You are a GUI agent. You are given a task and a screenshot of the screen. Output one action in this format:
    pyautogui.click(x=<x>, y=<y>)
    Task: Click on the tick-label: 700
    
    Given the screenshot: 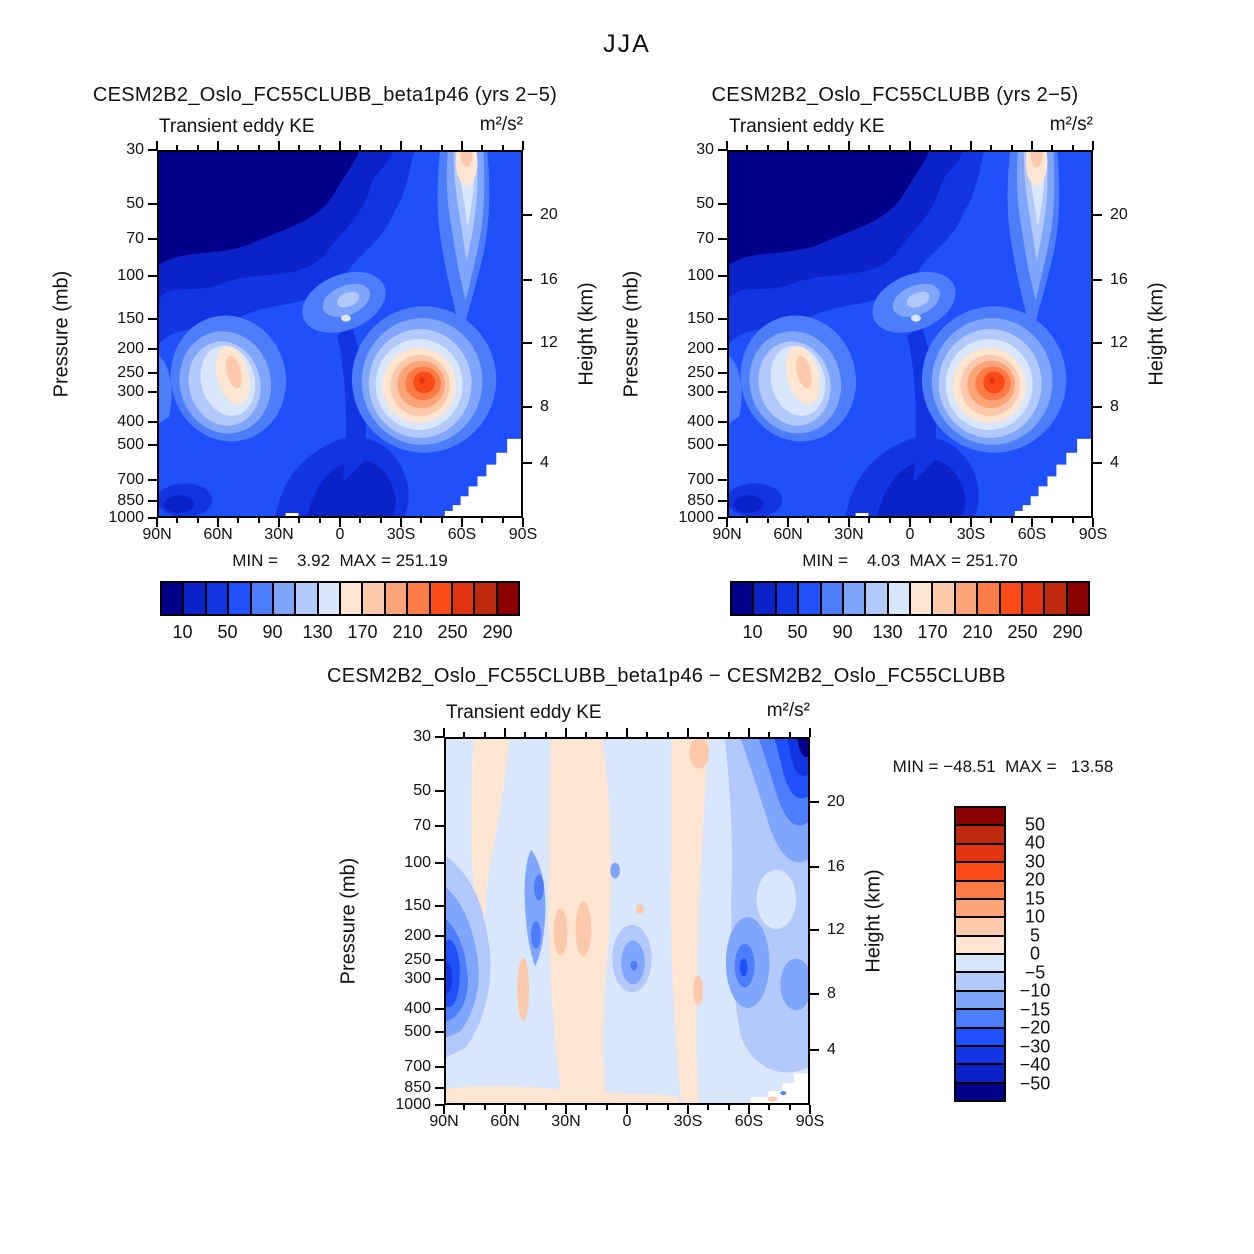 What is the action you would take?
    pyautogui.click(x=700, y=480)
    